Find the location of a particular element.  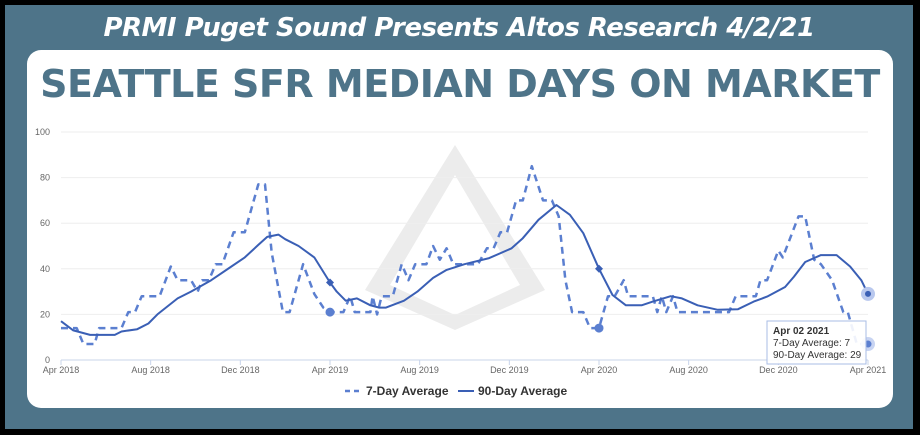

y-tick-label: 20 is located at coordinates (45, 314).